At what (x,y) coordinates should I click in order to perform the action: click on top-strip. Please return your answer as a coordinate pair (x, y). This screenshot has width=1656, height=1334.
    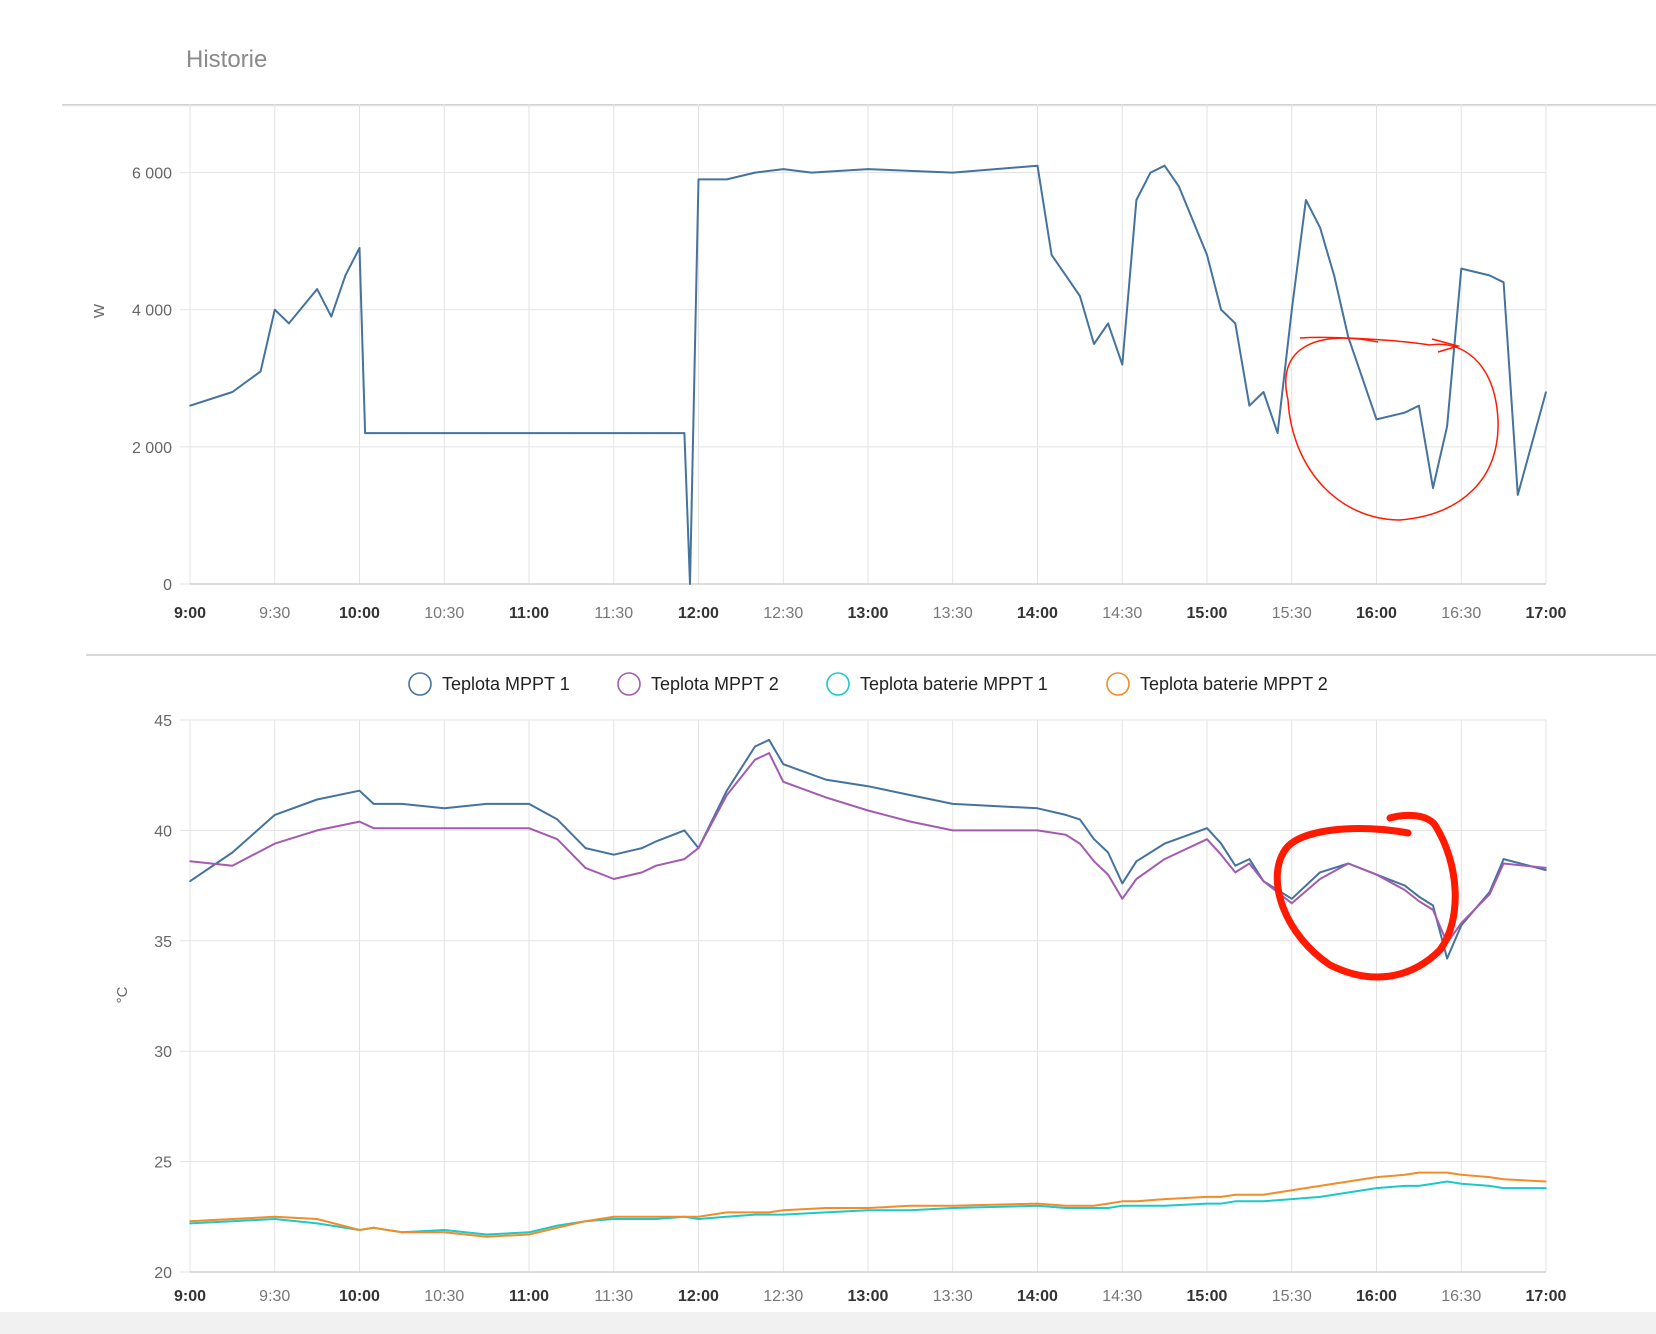
    Looking at the image, I should click on (828, 3).